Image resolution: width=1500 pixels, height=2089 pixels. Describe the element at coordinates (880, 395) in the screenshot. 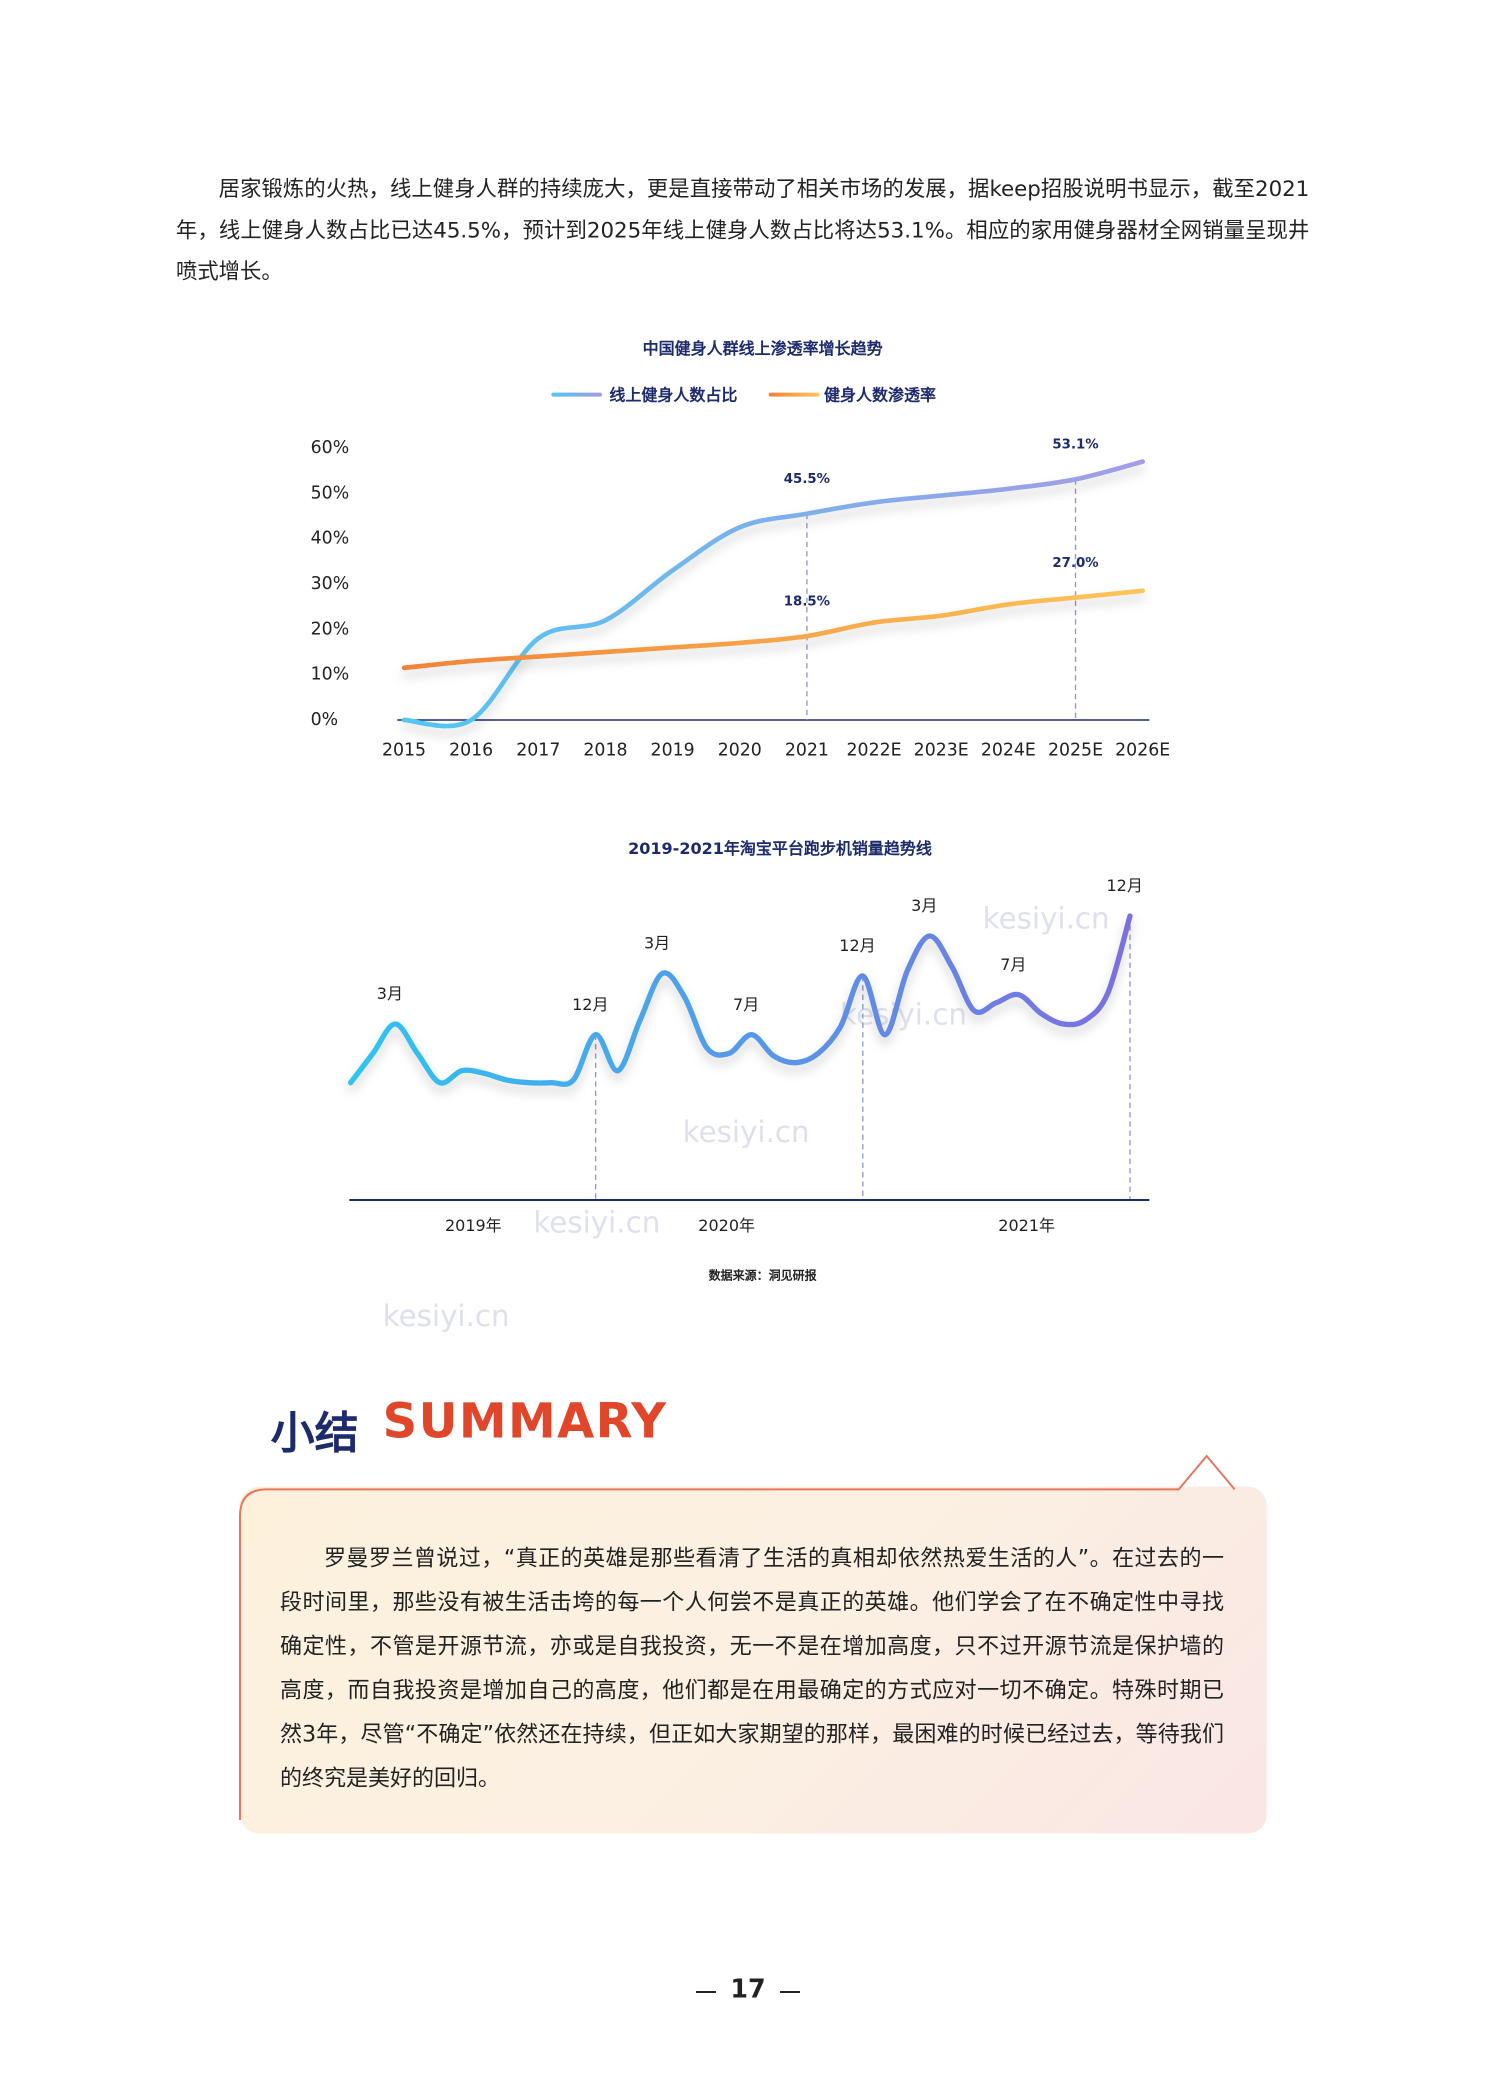

I see `legend-label: 健身人数渗透率` at that location.